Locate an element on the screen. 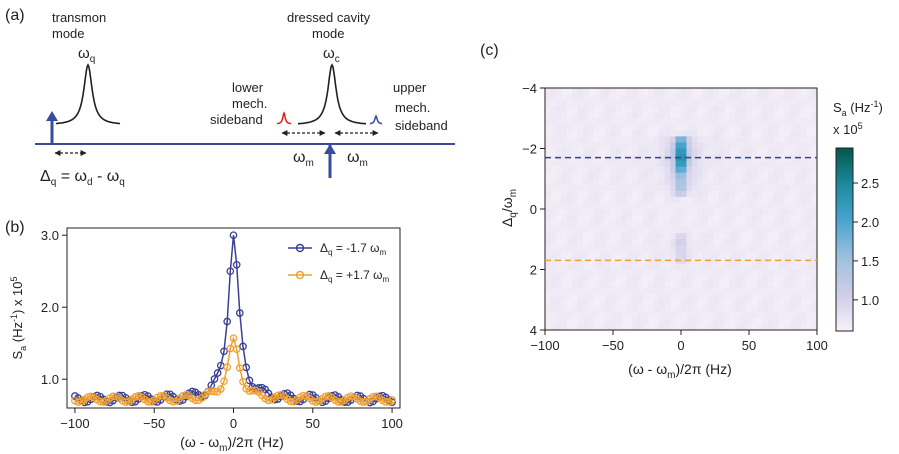 This screenshot has width=899, height=454. heatmap-c-hlines is located at coordinates (681, 209).